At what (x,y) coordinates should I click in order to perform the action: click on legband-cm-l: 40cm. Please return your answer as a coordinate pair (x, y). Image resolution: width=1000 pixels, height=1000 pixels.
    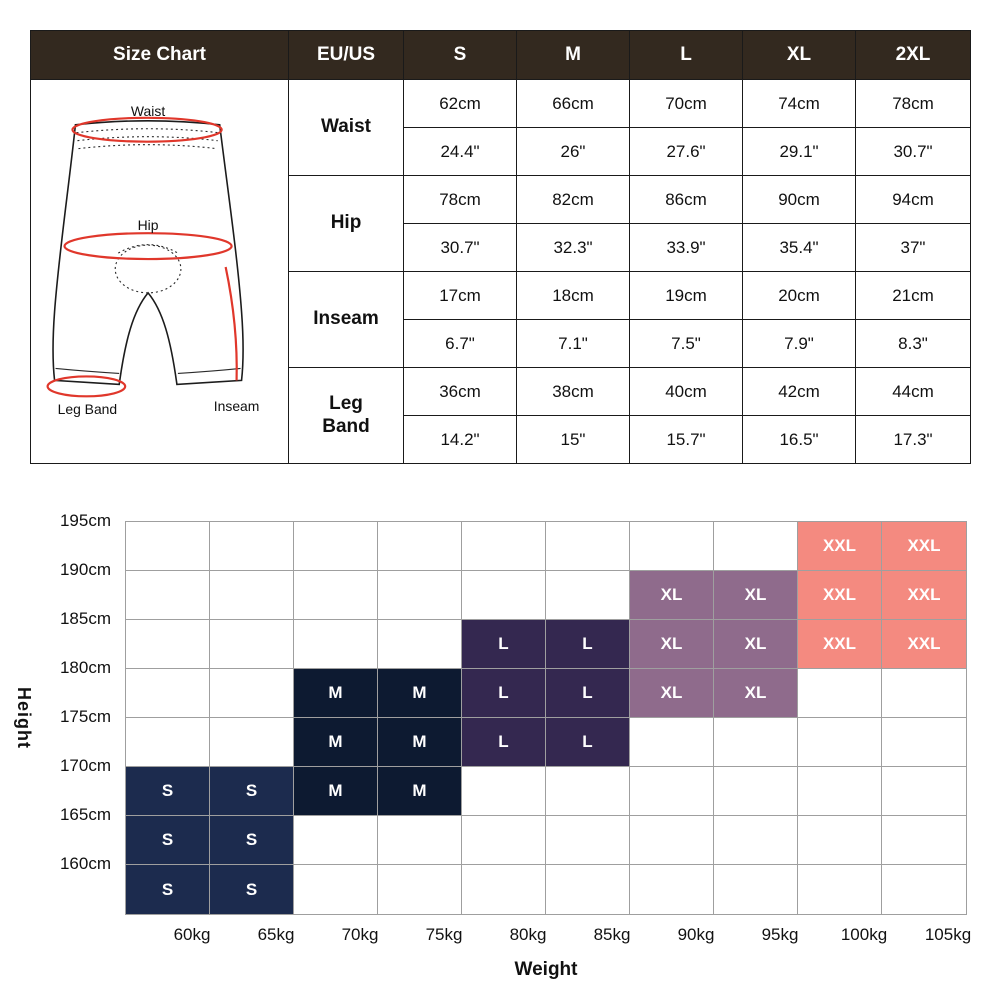
    Looking at the image, I should click on (686, 391).